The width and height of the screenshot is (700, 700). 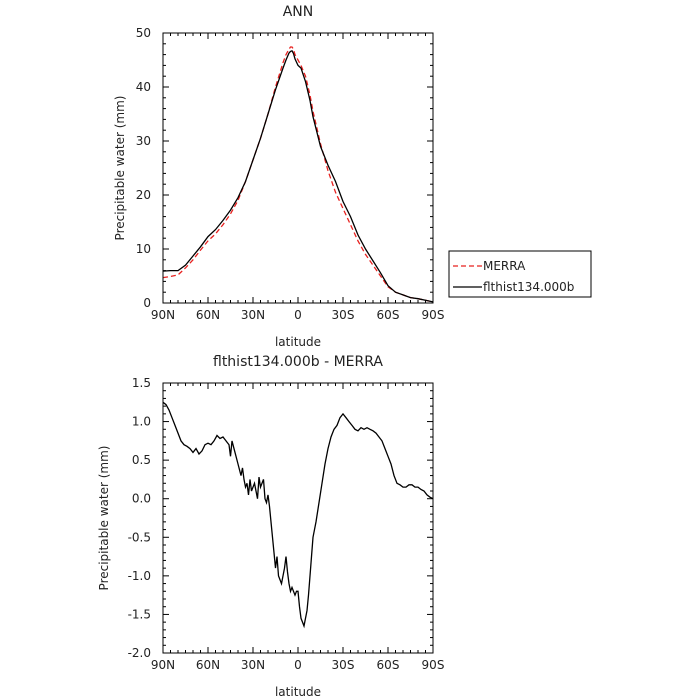 I want to click on y-tick-label: 50, so click(x=143, y=33).